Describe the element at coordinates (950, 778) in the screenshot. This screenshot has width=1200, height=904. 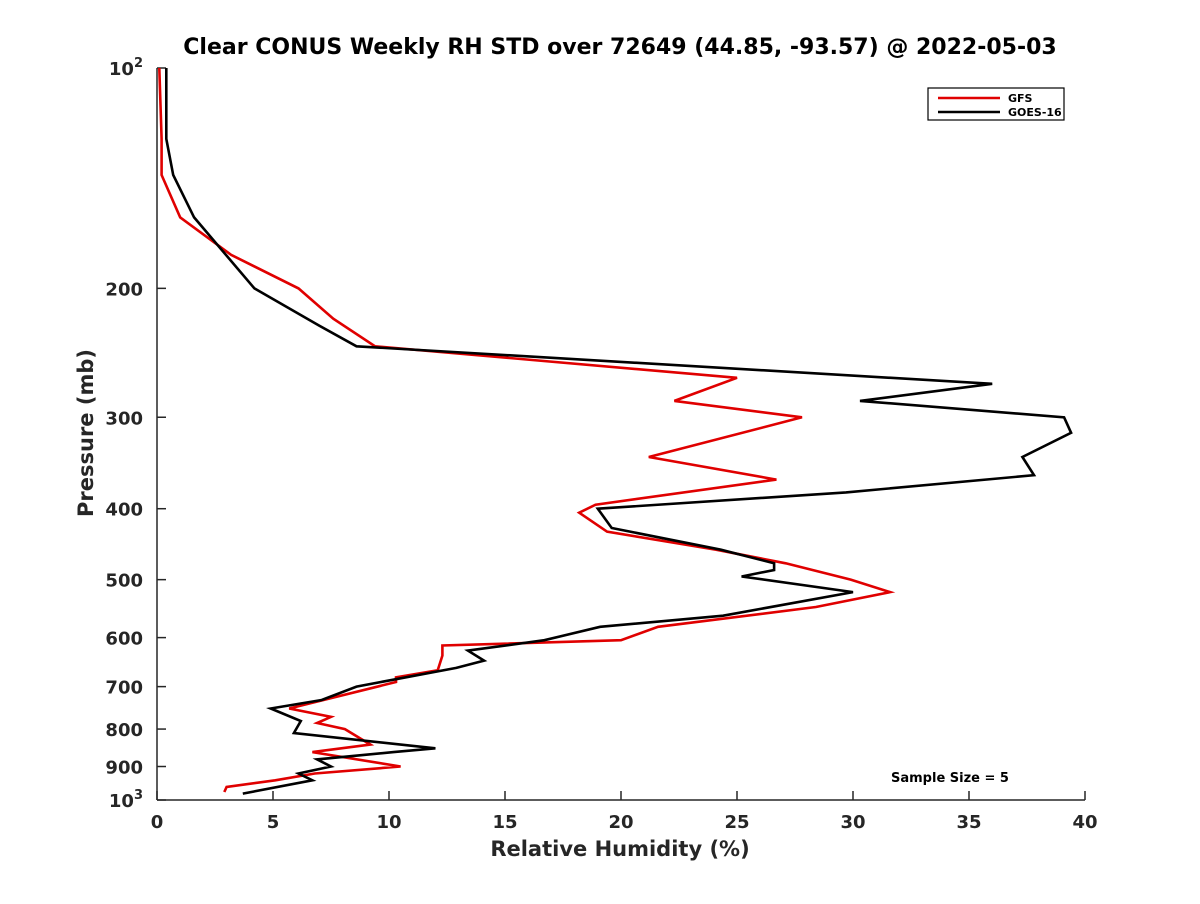
I see `sample-size-annotation: Sample Size = 5` at that location.